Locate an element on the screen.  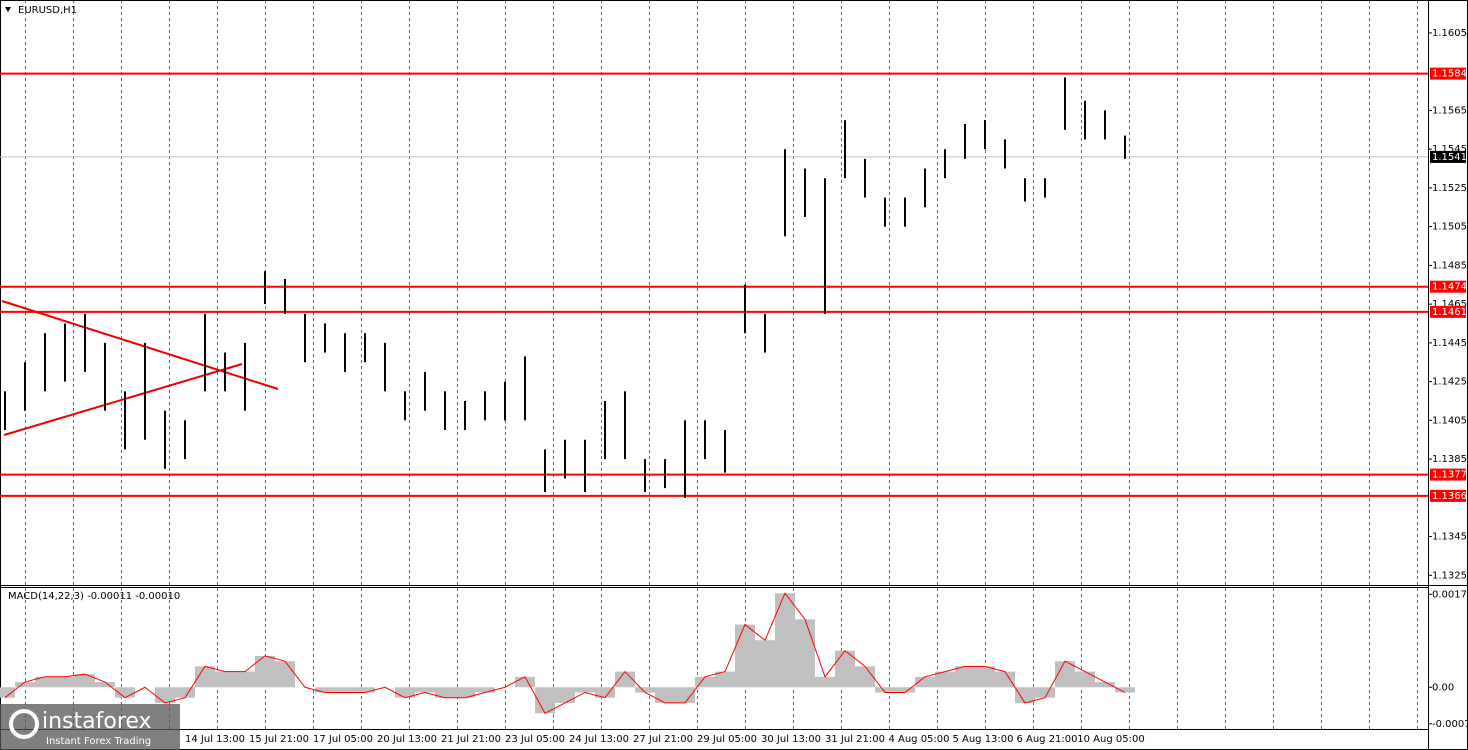
y-tick-label: 1.1565 is located at coordinates (1449, 110).